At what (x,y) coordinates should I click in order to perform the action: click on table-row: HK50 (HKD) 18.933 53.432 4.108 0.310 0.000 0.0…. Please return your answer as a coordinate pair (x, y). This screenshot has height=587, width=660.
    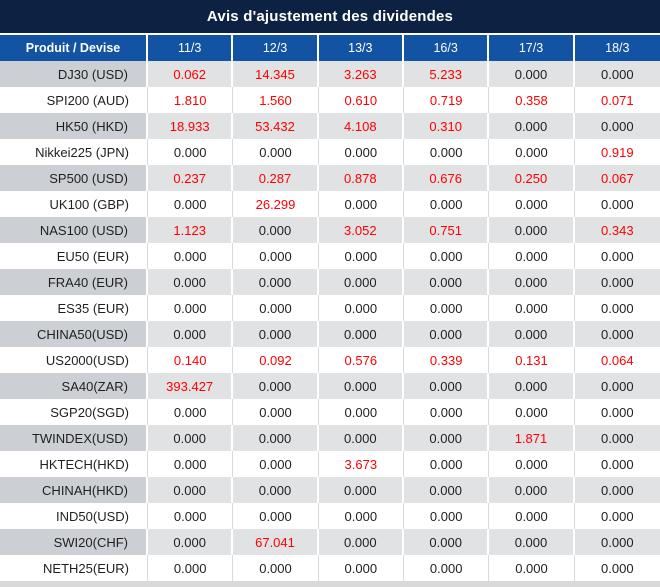
    Looking at the image, I should click on (330, 126).